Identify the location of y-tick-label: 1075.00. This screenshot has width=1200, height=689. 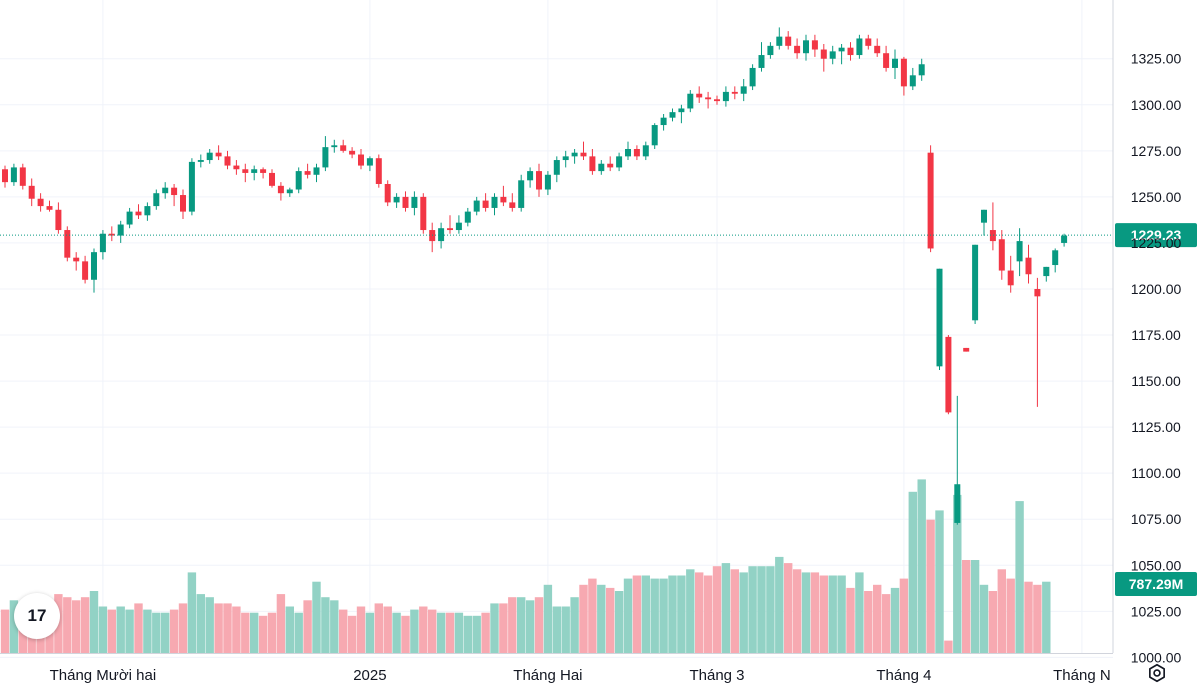
(1156, 519).